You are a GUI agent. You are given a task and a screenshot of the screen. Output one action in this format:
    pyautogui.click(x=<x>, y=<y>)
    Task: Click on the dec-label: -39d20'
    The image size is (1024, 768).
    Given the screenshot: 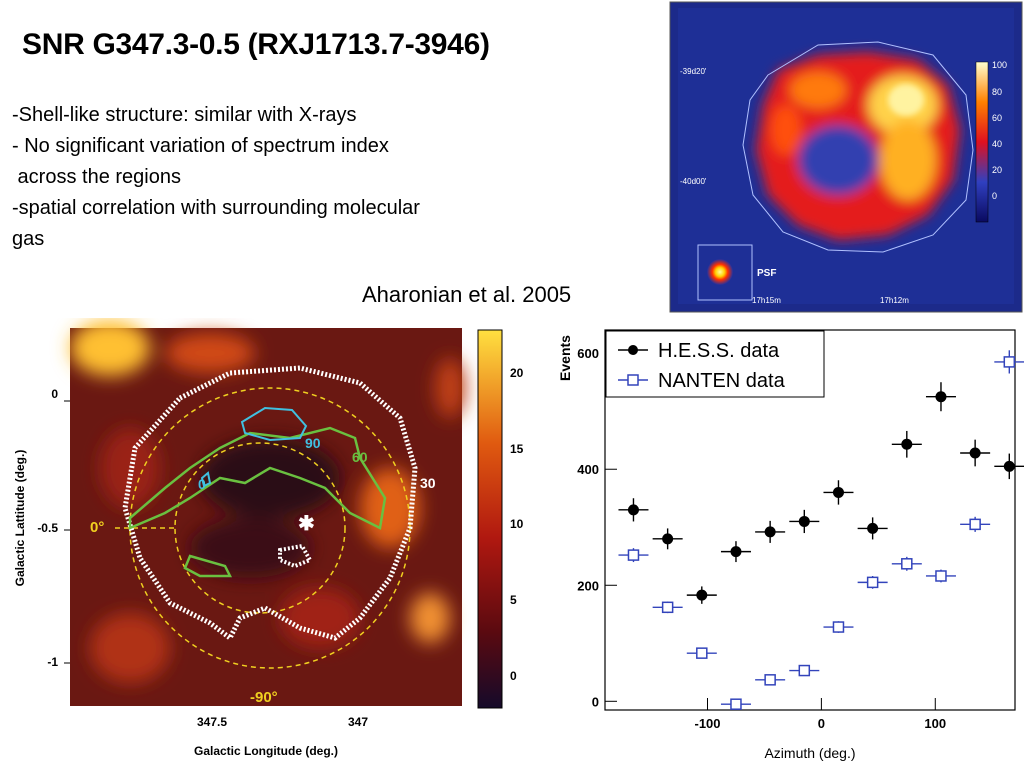 What is the action you would take?
    pyautogui.click(x=693, y=71)
    